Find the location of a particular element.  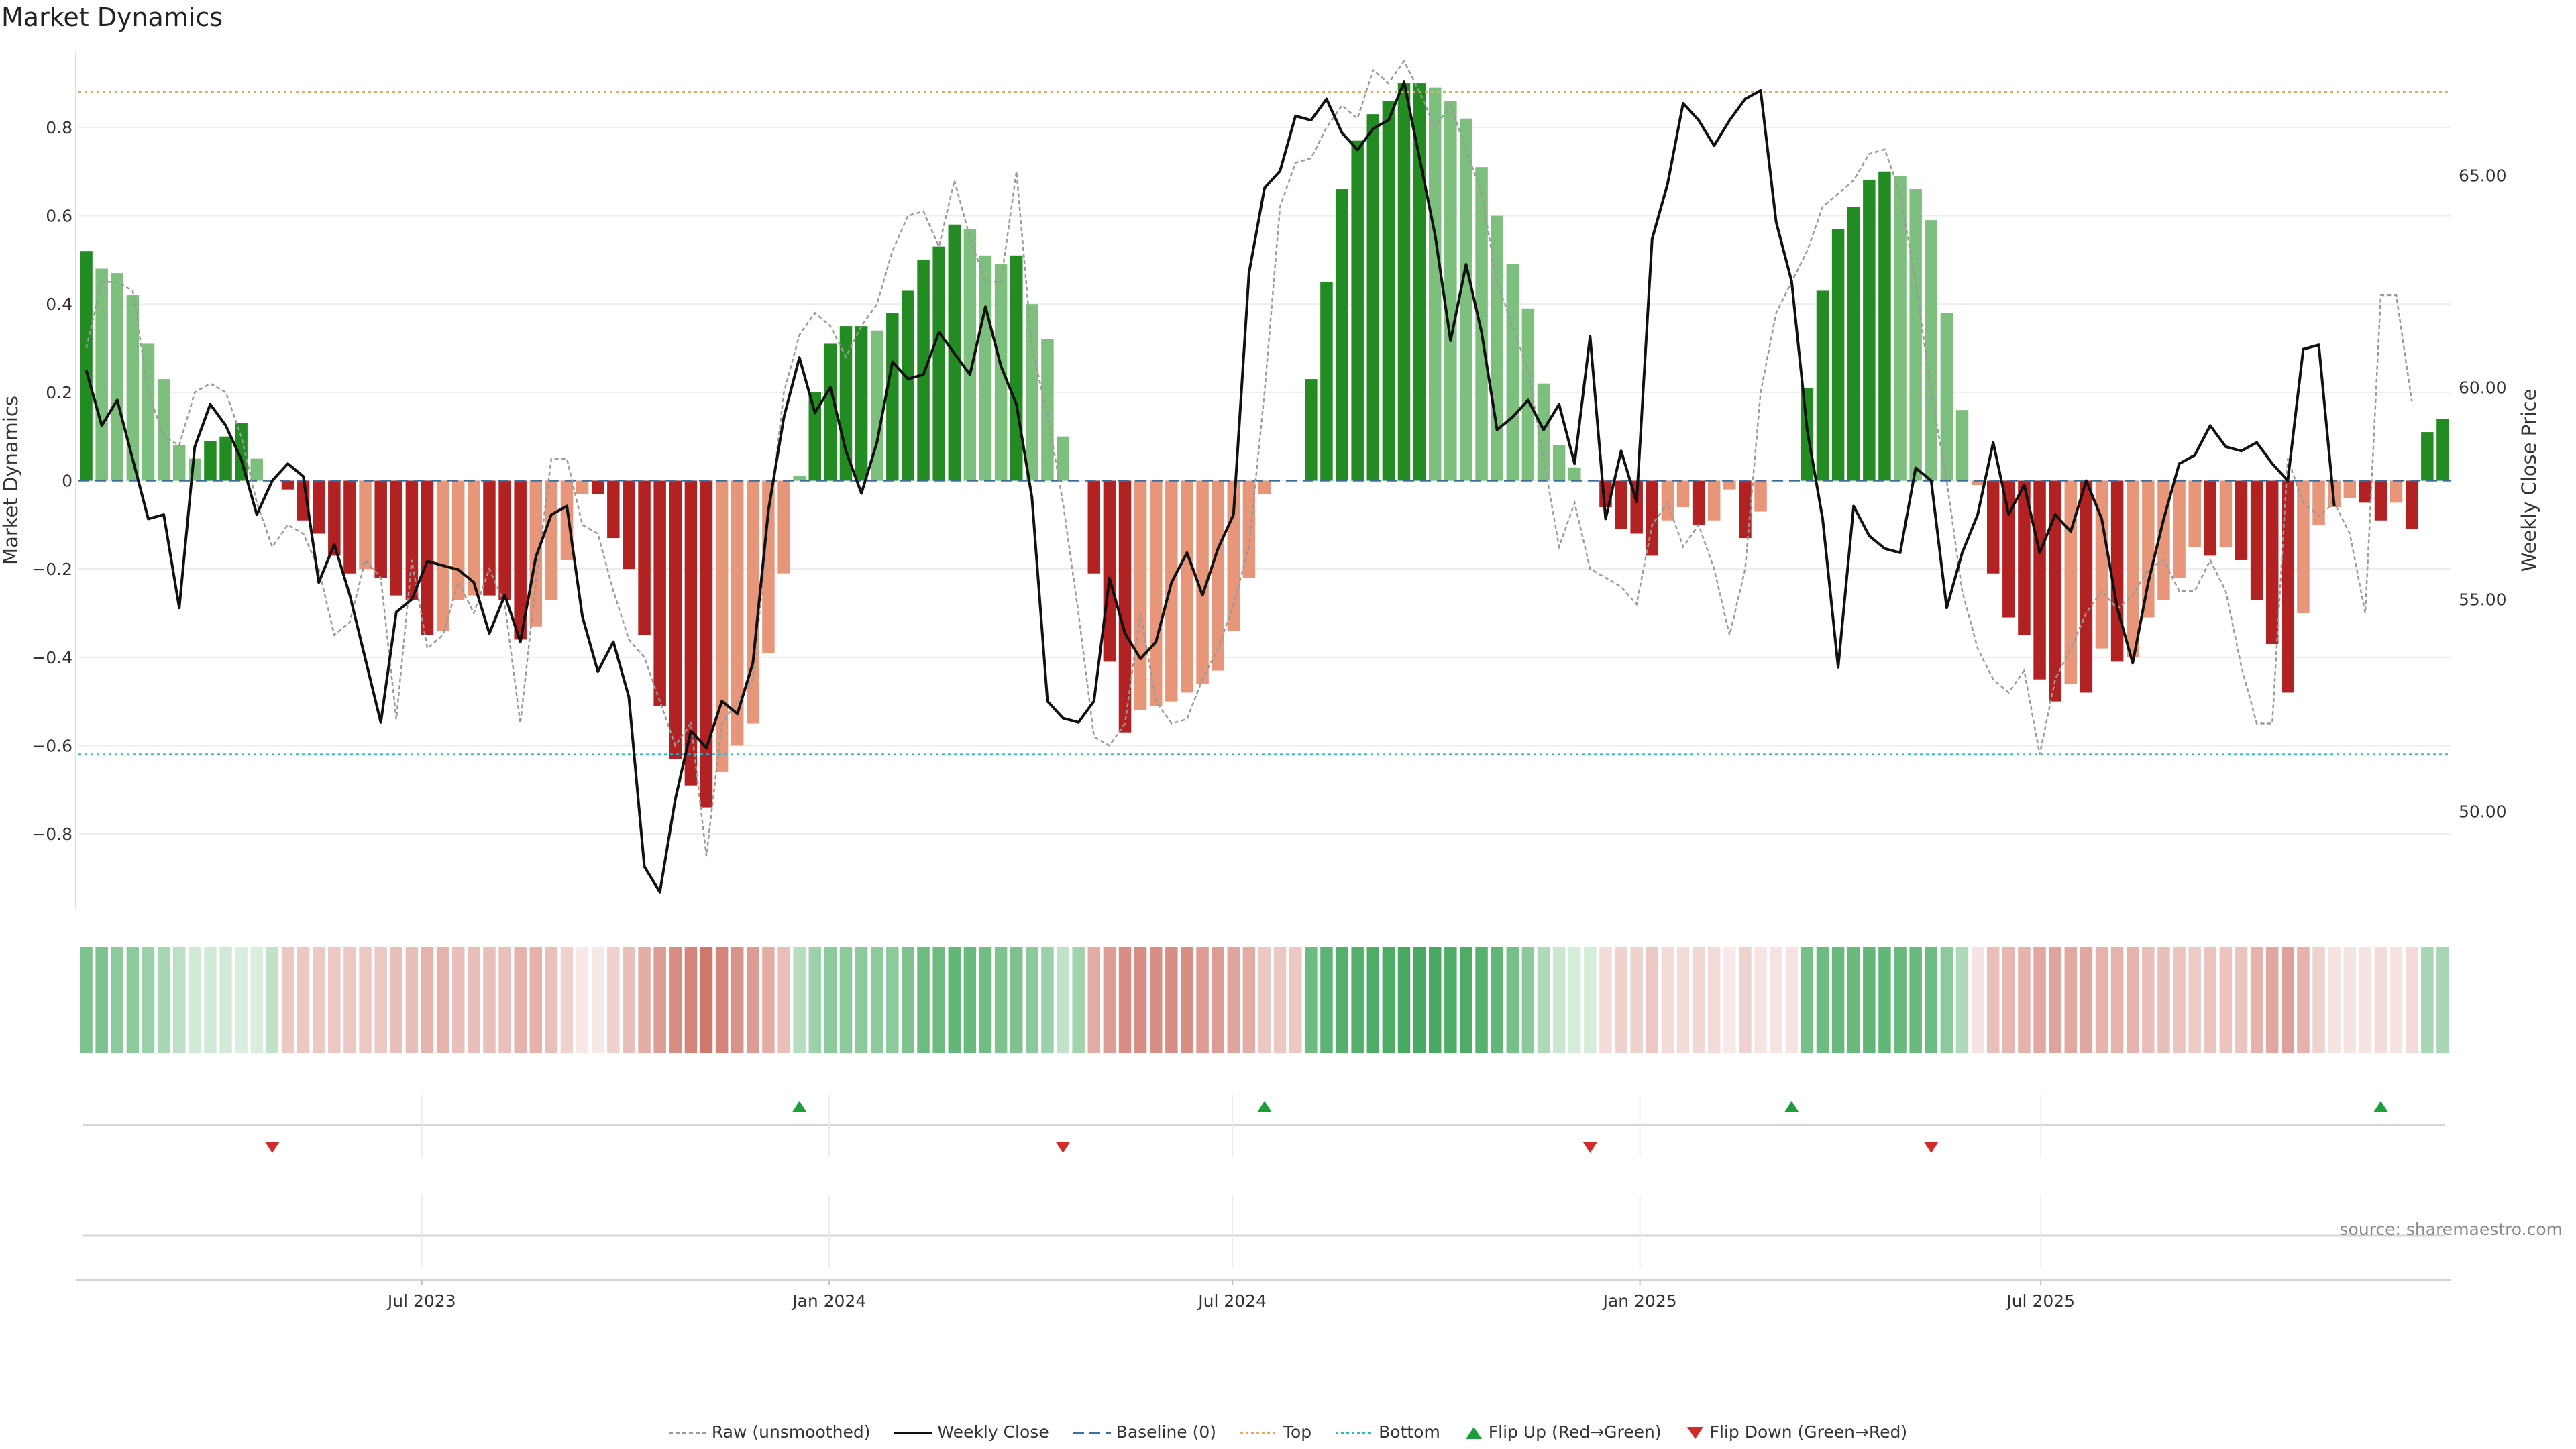

y-left-tick-label: 0.2 is located at coordinates (59, 392).